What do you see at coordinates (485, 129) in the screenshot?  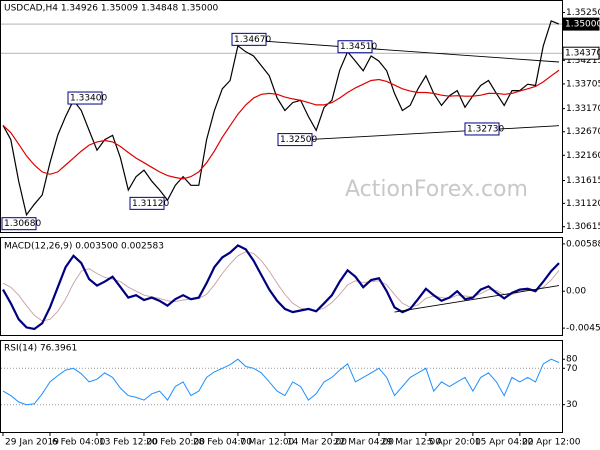 I see `annotation-label: 1.32730` at bounding box center [485, 129].